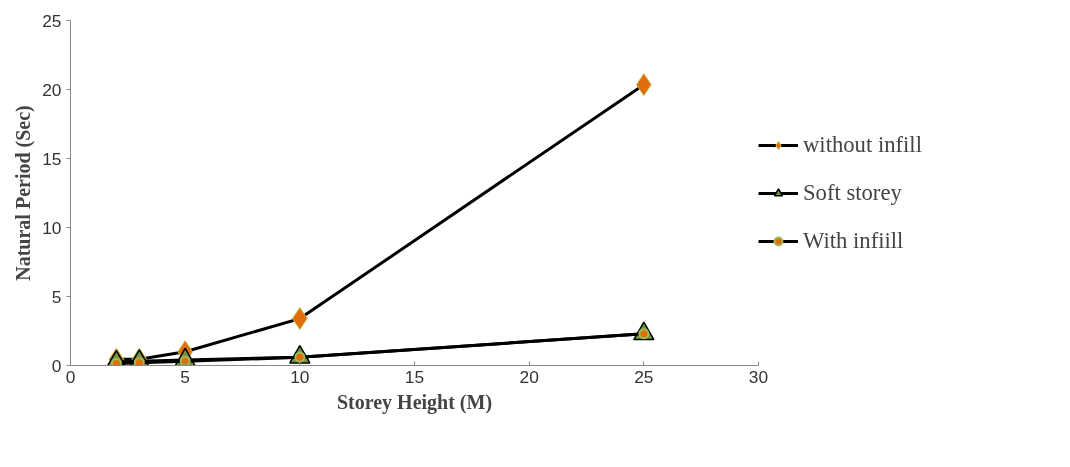 This screenshot has width=1070, height=467. Describe the element at coordinates (52, 89) in the screenshot. I see `y-tick-label: 20` at that location.